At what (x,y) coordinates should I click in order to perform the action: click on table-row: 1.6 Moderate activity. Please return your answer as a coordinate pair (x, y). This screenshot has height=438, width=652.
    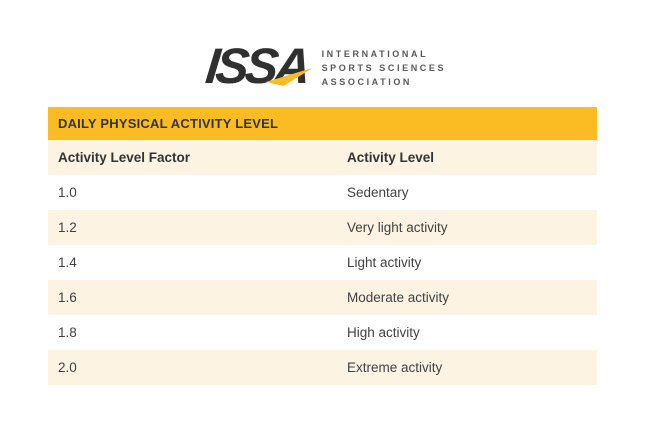
    Looking at the image, I should click on (322, 297).